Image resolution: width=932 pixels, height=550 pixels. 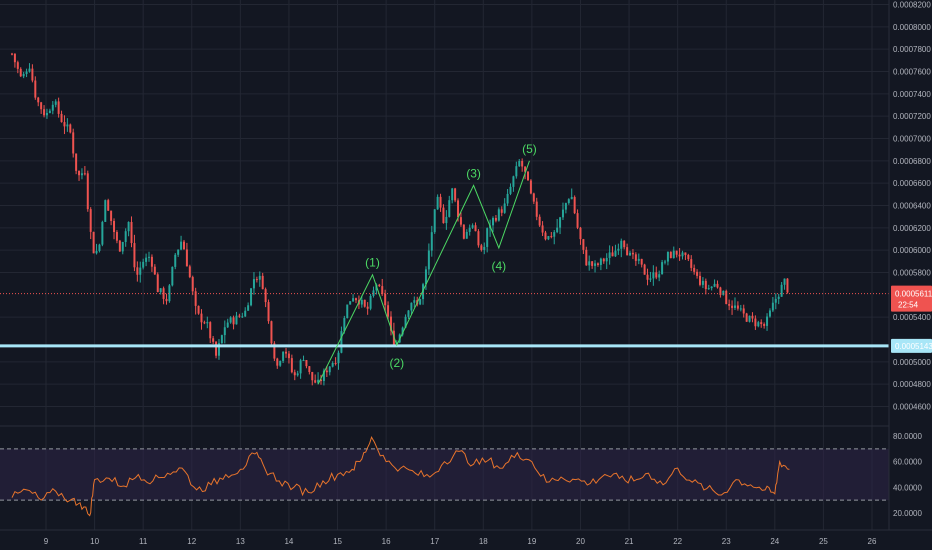 I want to click on price-tags: 0.0005611 22:54 0.0005143, so click(x=911, y=319).